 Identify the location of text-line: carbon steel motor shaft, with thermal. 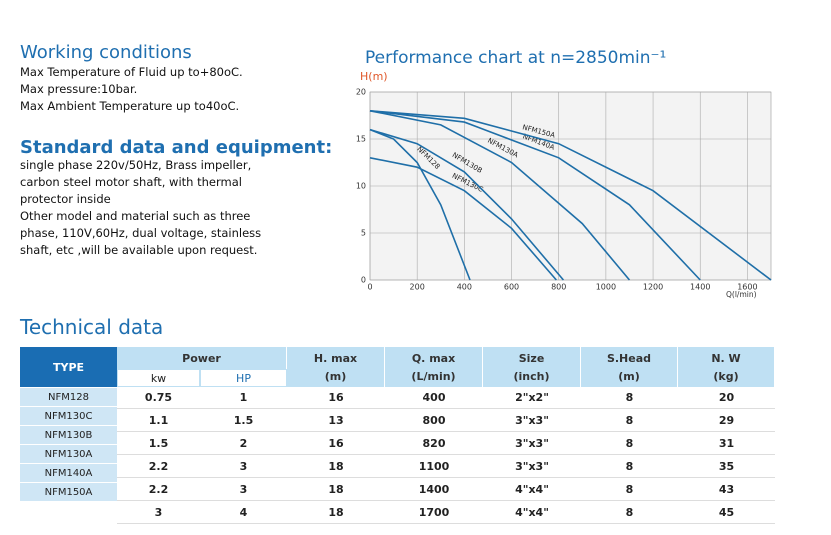
(131, 182).